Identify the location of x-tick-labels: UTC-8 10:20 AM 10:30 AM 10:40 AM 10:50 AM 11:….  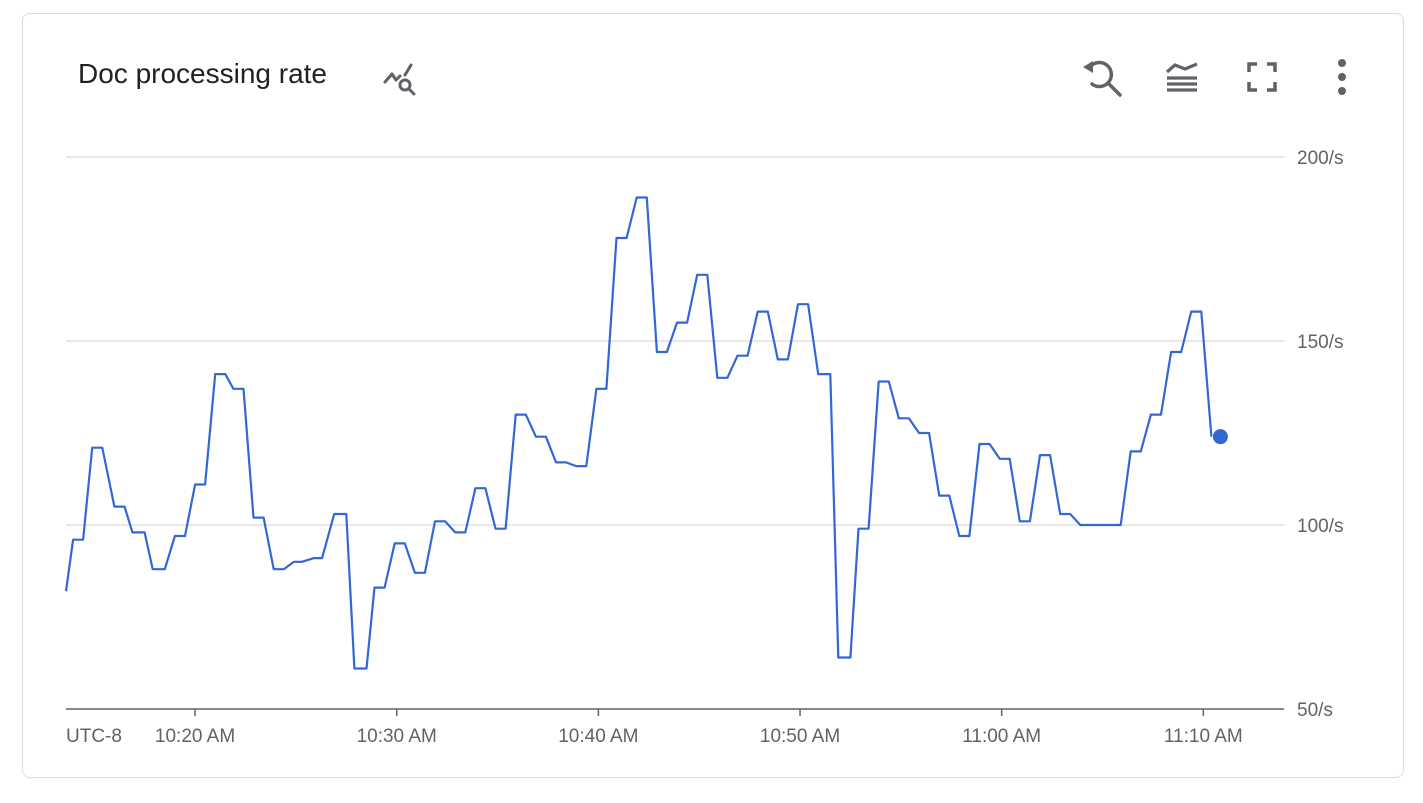
(654, 736).